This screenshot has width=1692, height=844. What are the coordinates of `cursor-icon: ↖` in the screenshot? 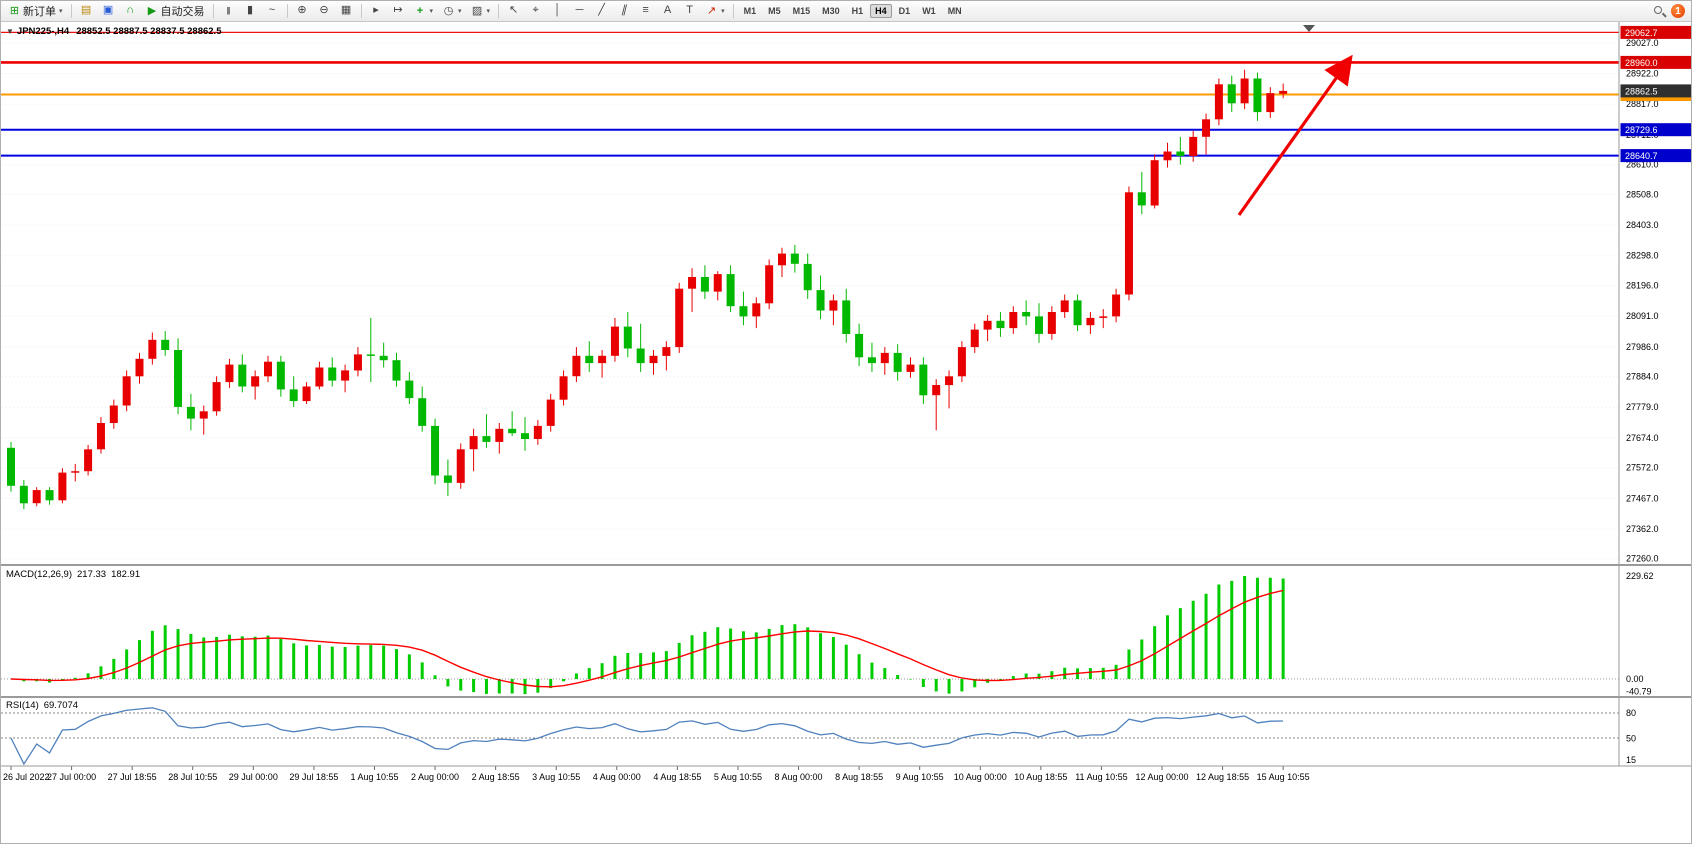 It's located at (513, 9).